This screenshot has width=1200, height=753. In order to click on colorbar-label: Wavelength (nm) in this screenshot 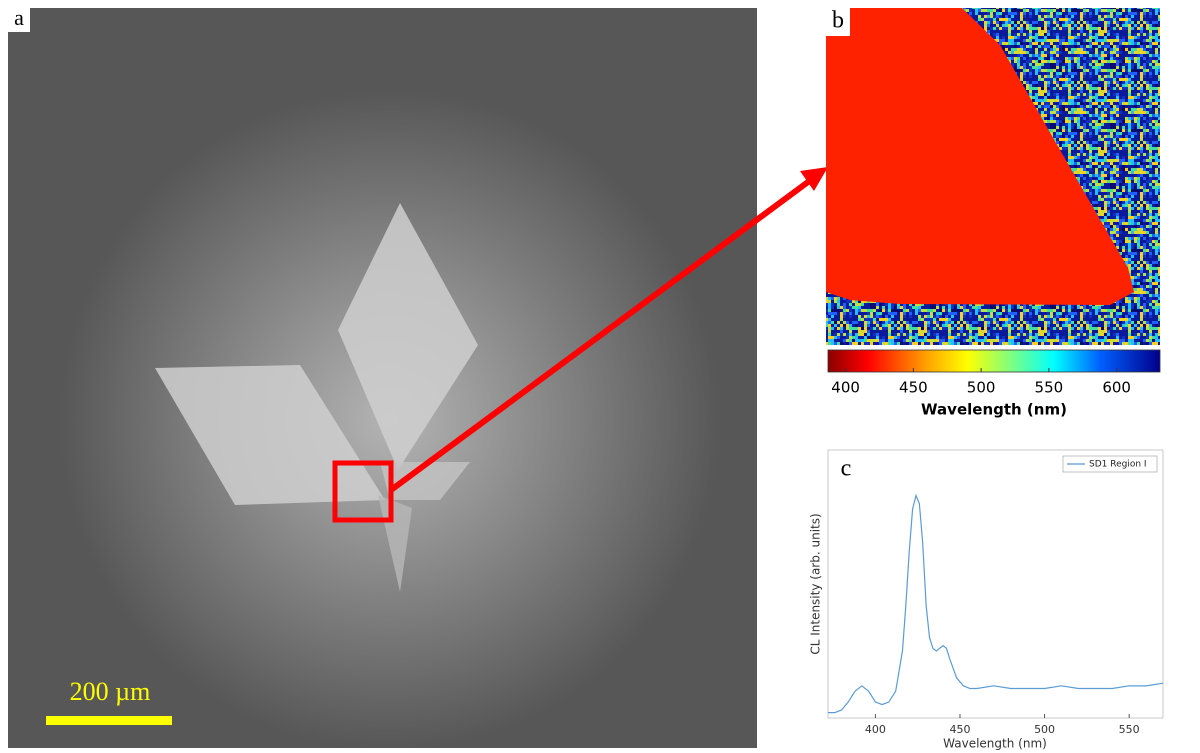, I will do `click(994, 410)`.